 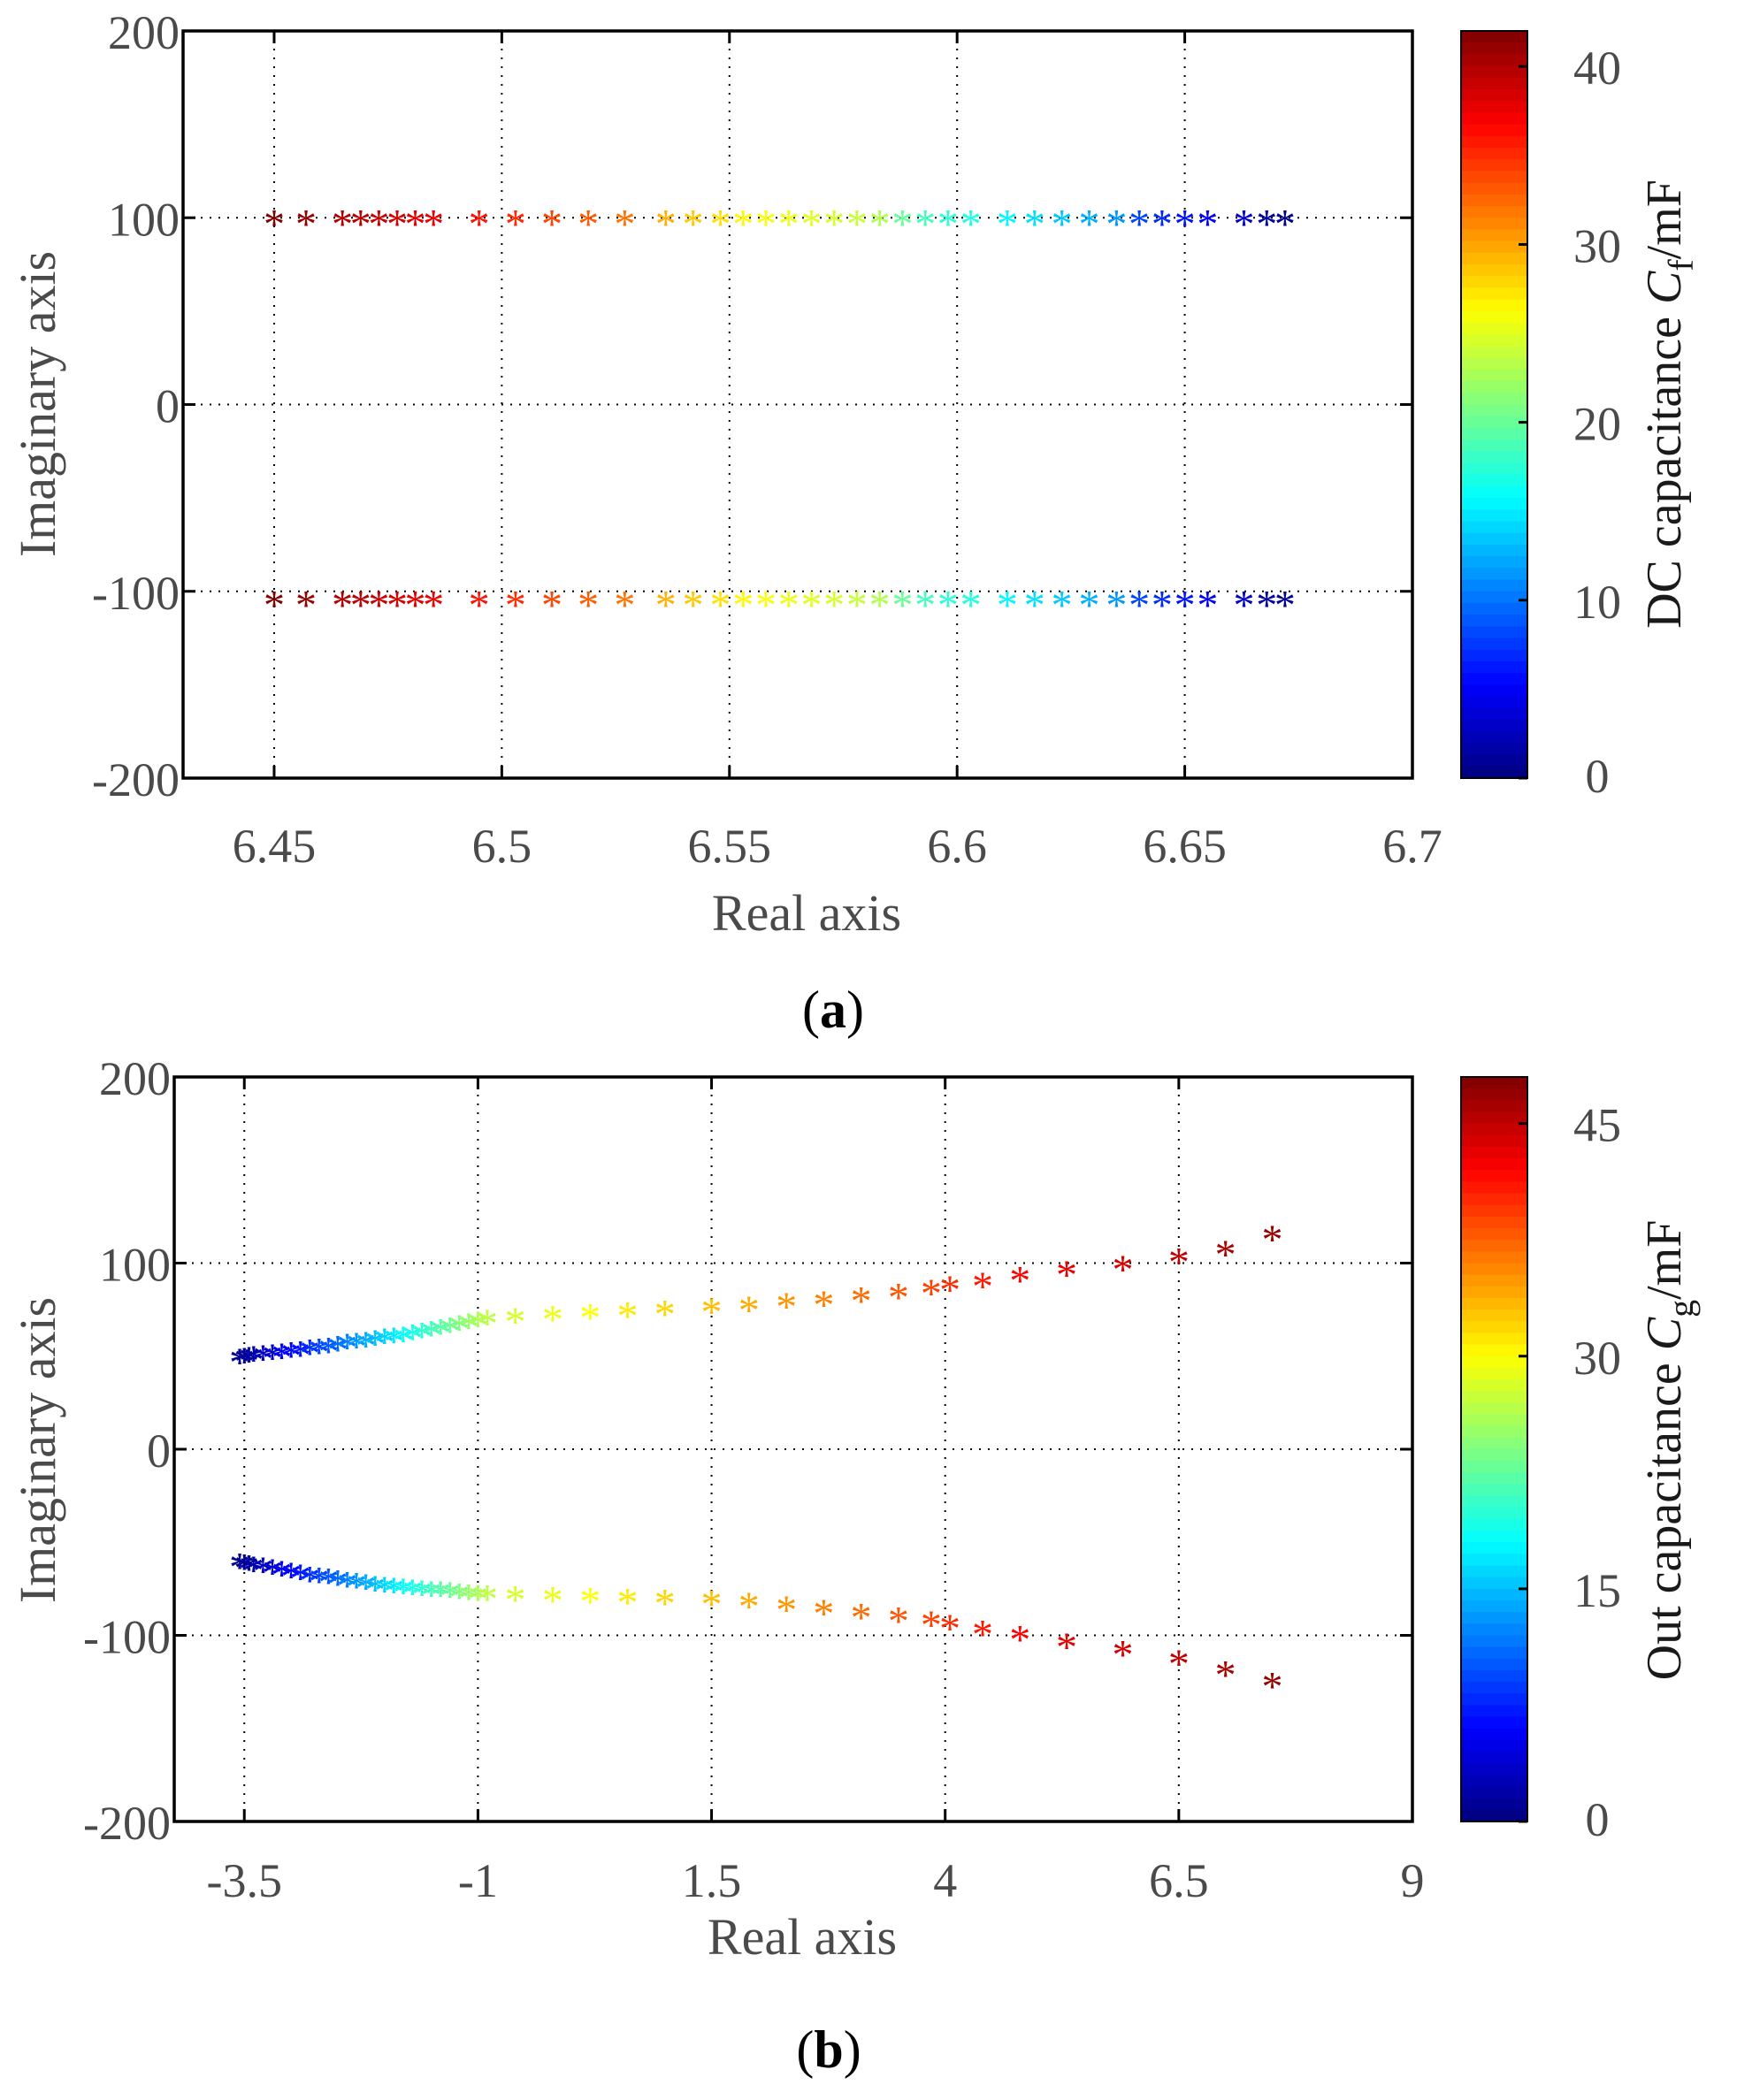 What do you see at coordinates (855, 1010) in the screenshot?
I see `subfigure-paren: )` at bounding box center [855, 1010].